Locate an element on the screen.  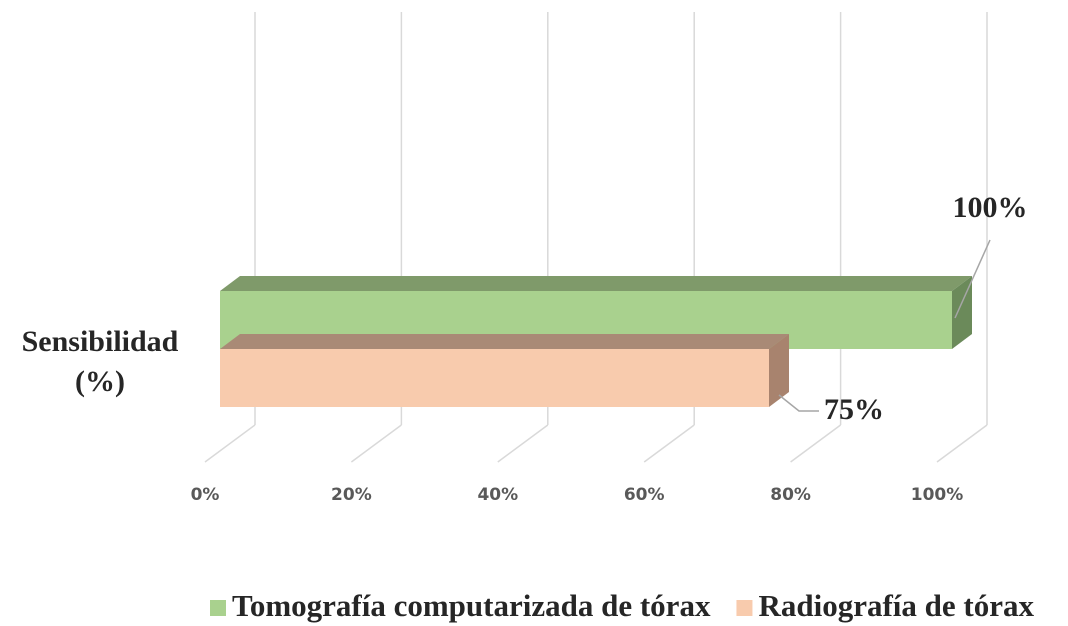
x-tick-label: 0% is located at coordinates (205, 495).